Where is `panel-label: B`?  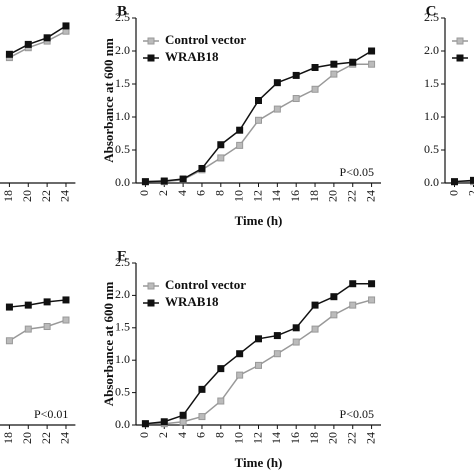 panel-label: B is located at coordinates (122, 11).